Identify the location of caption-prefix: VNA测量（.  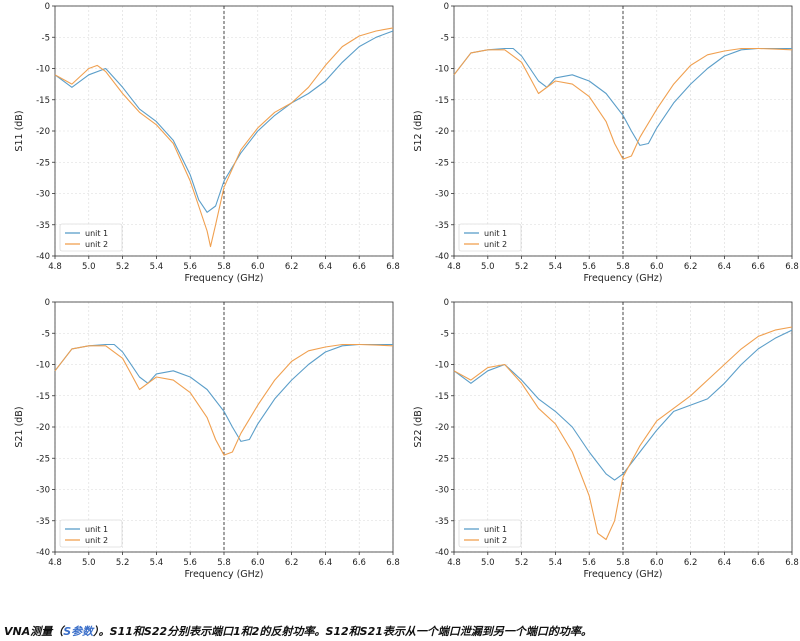
(34, 631).